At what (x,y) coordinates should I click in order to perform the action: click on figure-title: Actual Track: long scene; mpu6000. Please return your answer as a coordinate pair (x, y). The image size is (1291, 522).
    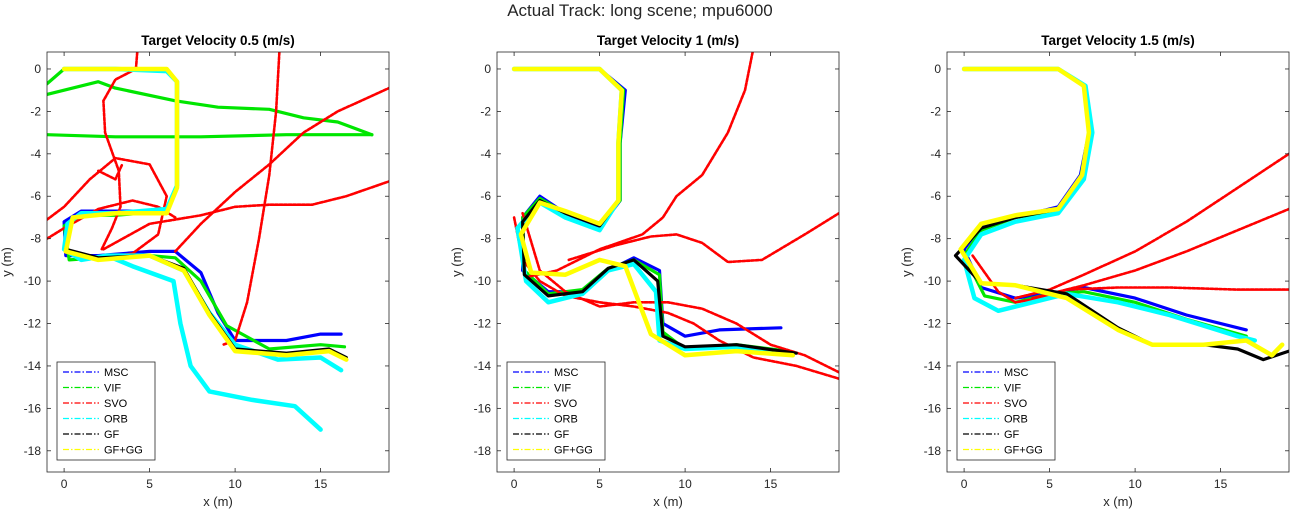
    Looking at the image, I should click on (640, 10).